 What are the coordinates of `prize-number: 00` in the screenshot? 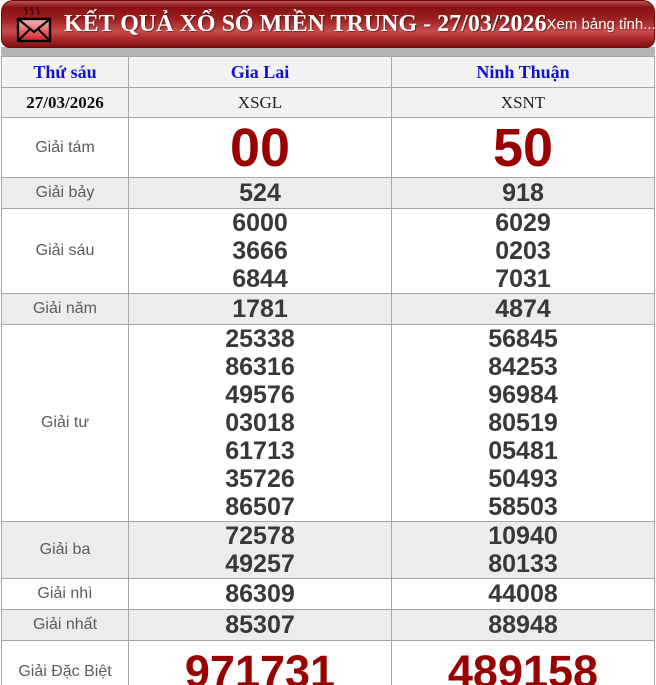 It's located at (260, 147).